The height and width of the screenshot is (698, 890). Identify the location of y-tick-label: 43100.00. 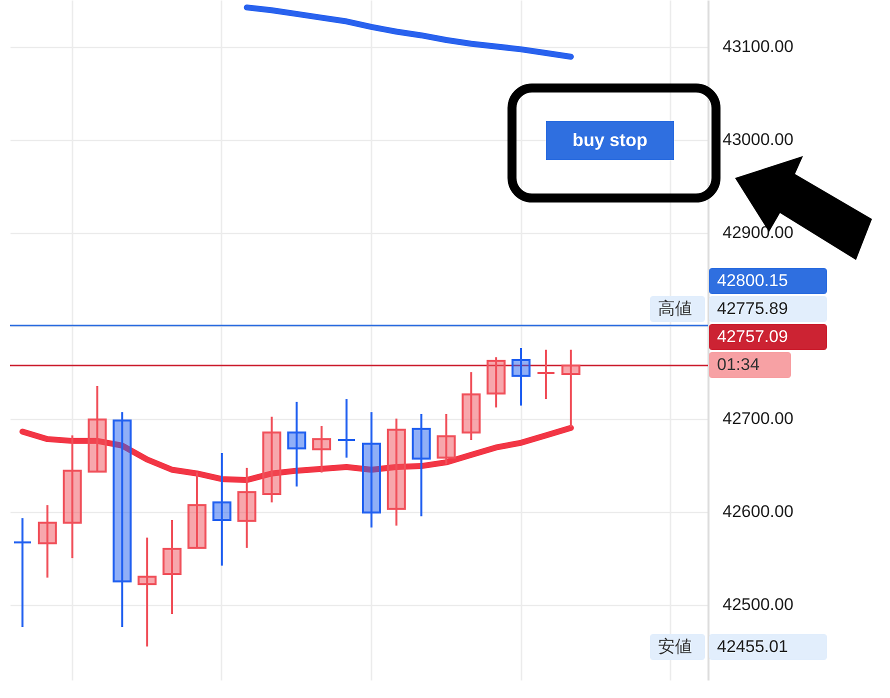
(758, 46).